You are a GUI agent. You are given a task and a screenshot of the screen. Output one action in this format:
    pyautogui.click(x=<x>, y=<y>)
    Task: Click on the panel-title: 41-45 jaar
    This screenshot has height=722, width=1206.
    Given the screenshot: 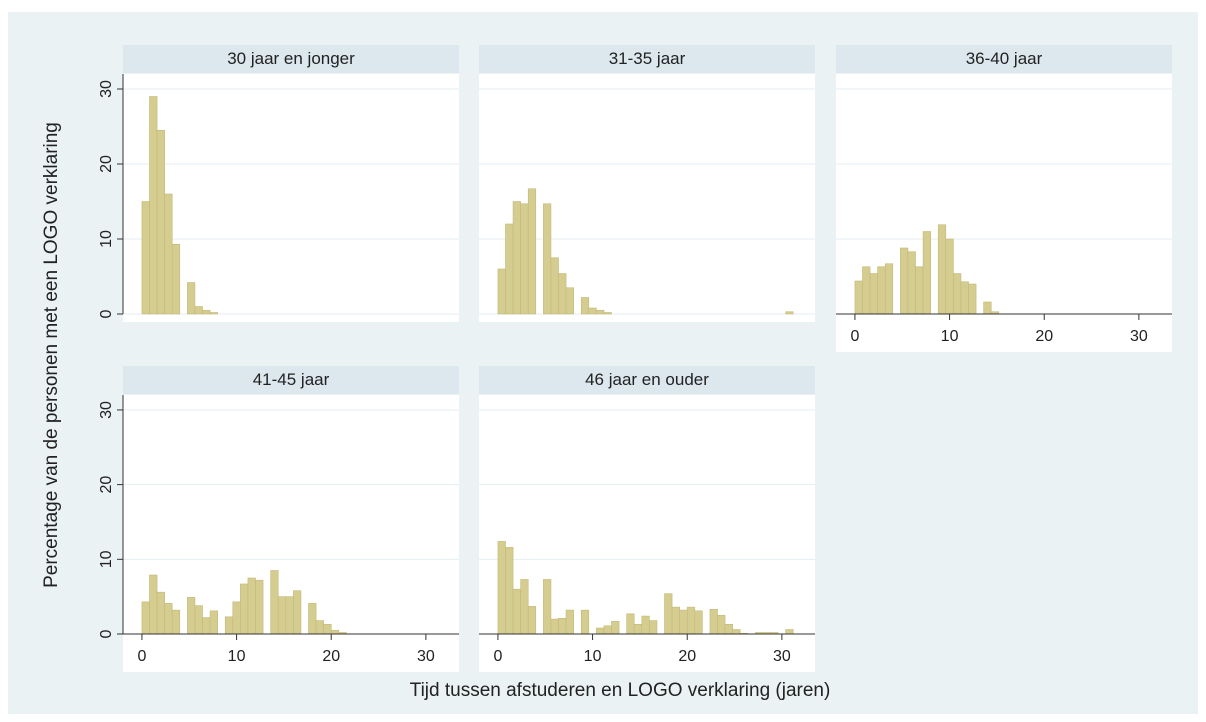 What is the action you would take?
    pyautogui.click(x=291, y=379)
    